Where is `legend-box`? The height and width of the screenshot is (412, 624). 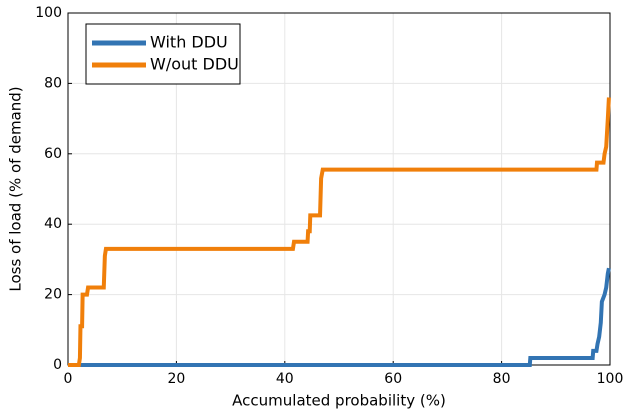
legend-box is located at coordinates (163, 54).